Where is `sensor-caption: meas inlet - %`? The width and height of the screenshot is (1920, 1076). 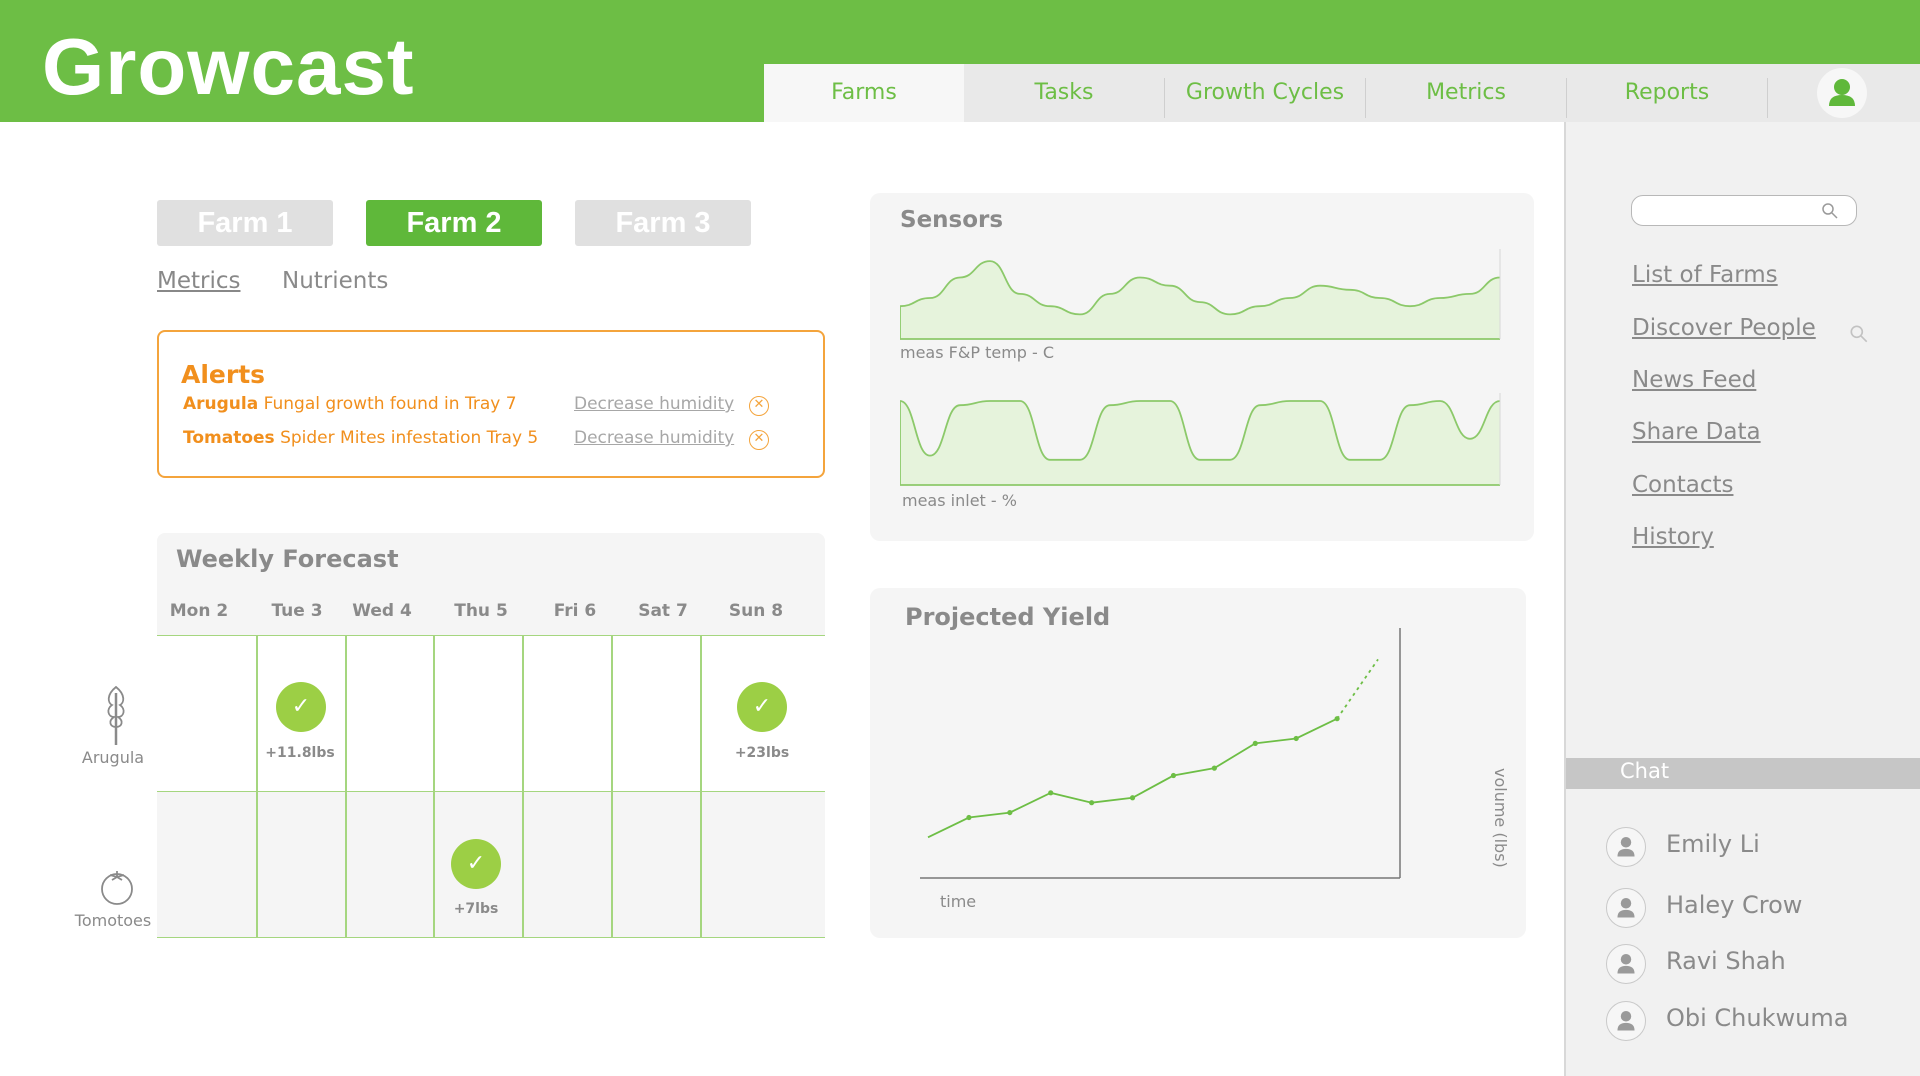
sensor-caption: meas inlet - % is located at coordinates (959, 500).